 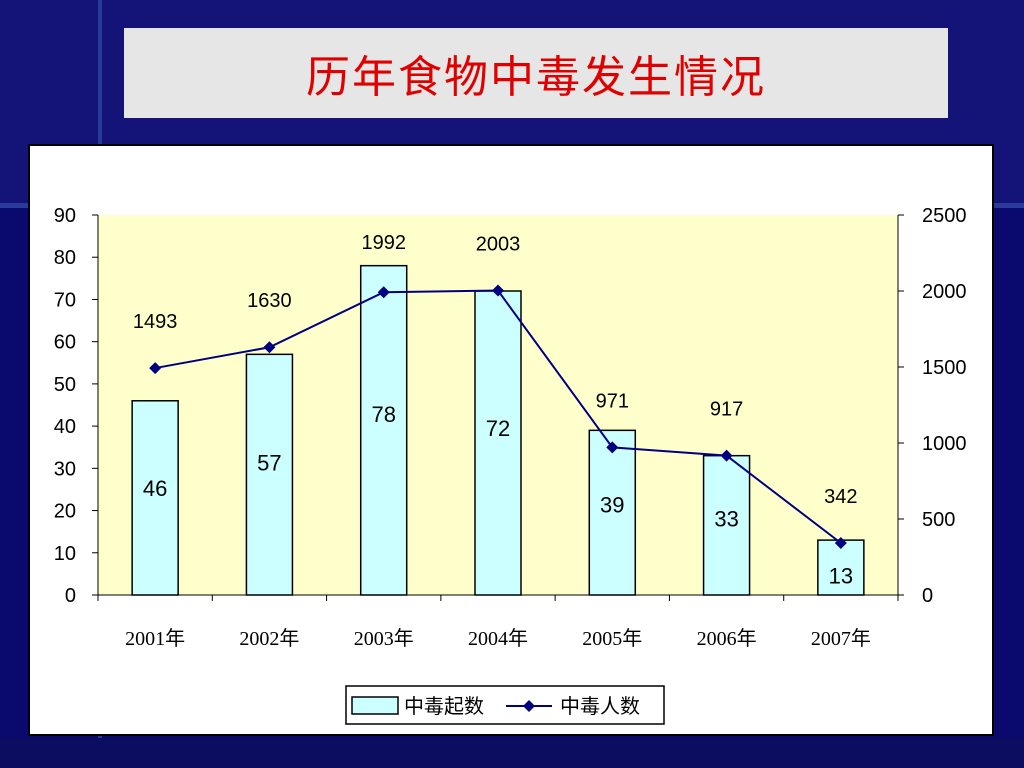 I want to click on line-data-label: 2003, so click(x=498, y=245).